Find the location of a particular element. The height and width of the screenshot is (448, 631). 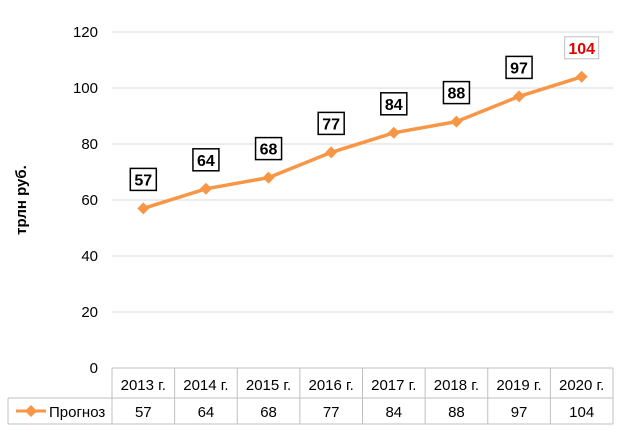

y-axis-label: трлн руб. is located at coordinates (21, 200).